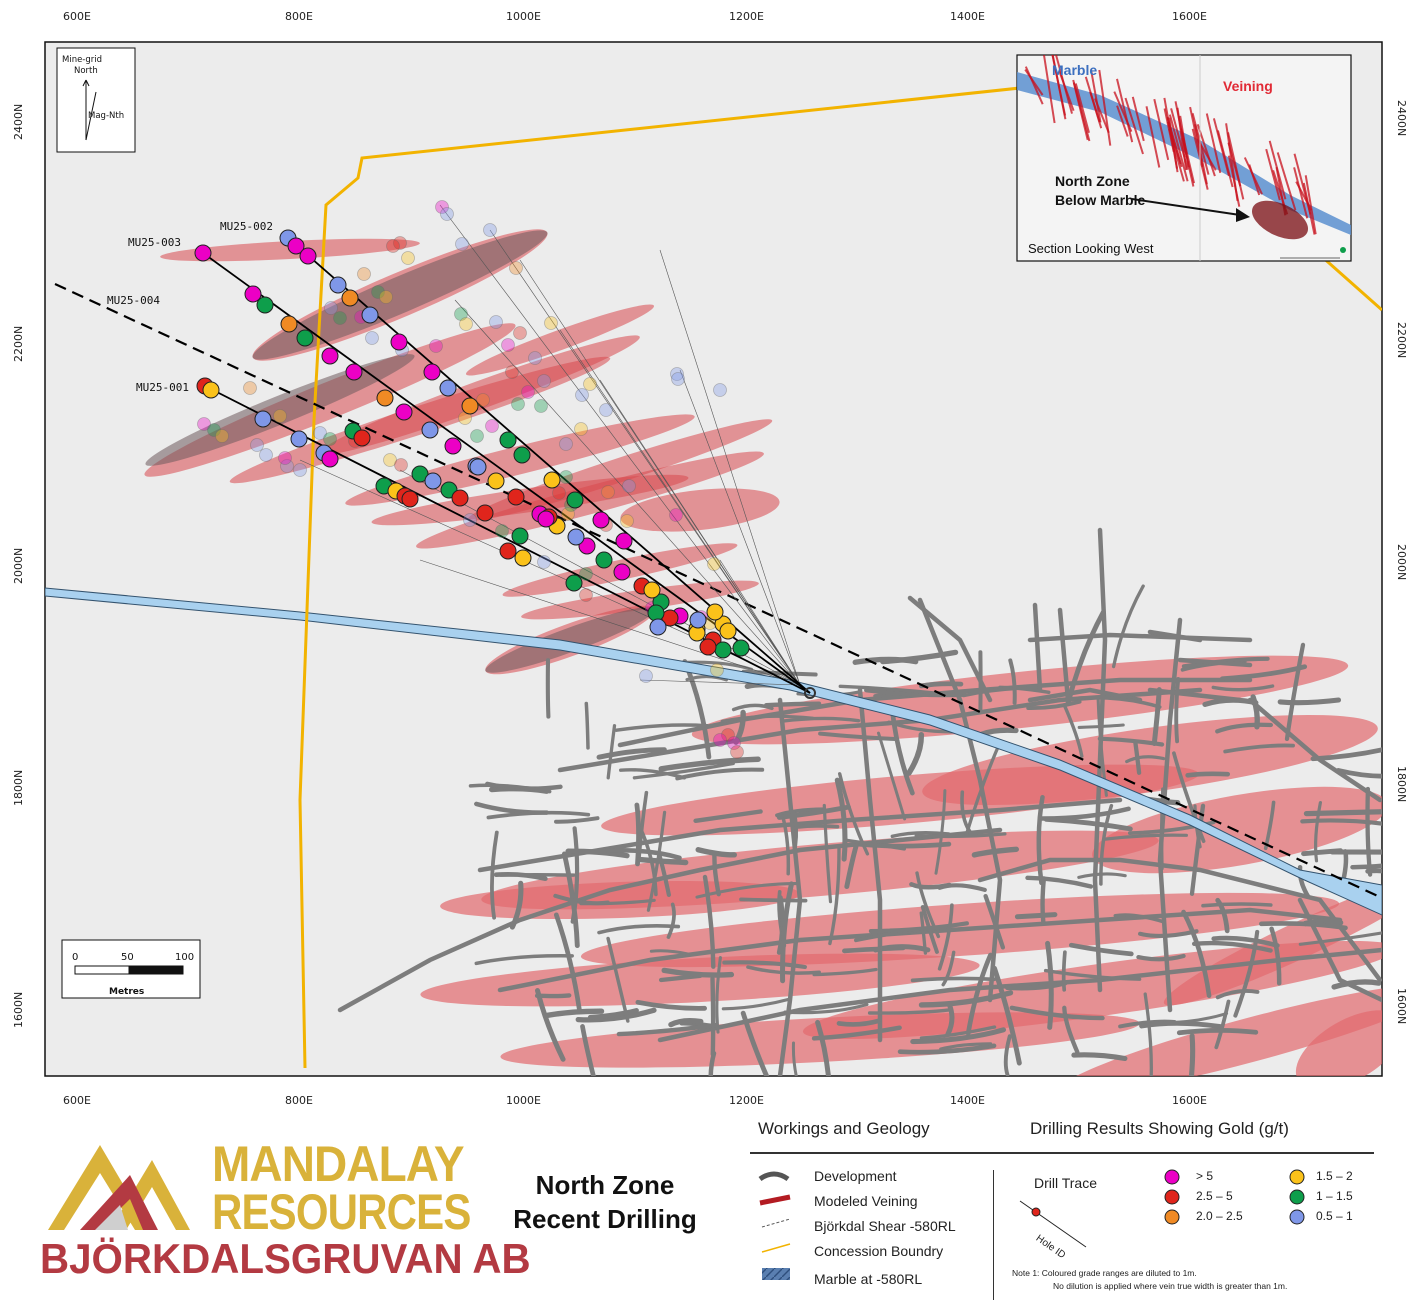 The width and height of the screenshot is (1422, 1307). I want to click on legend-drilling-header: Drilling Results Showing Gold (g/t), so click(1159, 1128).